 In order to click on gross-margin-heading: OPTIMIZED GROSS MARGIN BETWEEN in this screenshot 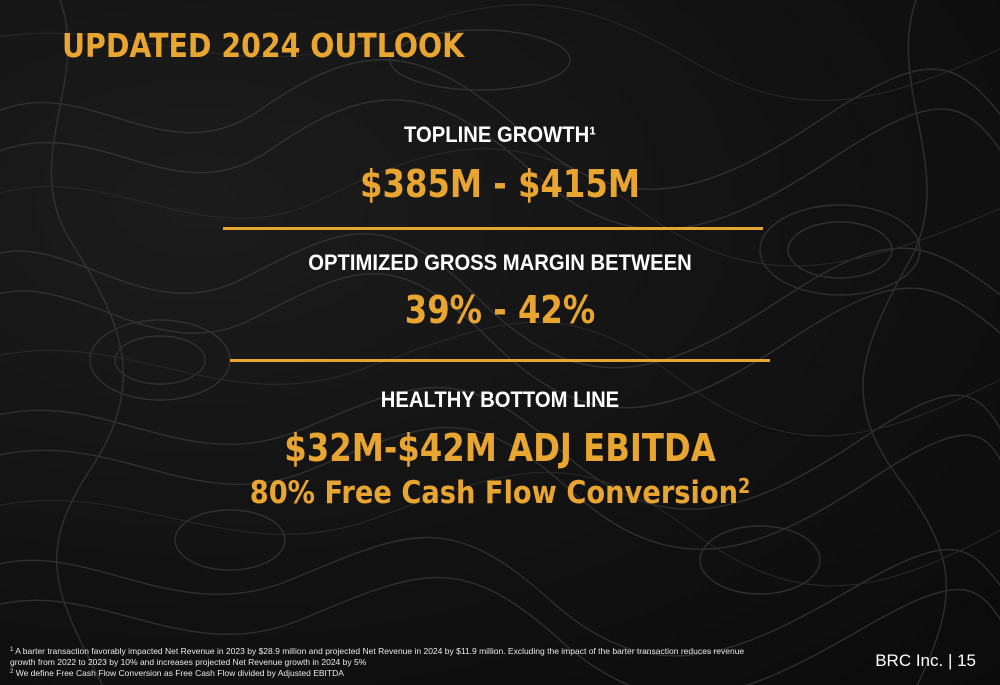, I will do `click(500, 262)`.